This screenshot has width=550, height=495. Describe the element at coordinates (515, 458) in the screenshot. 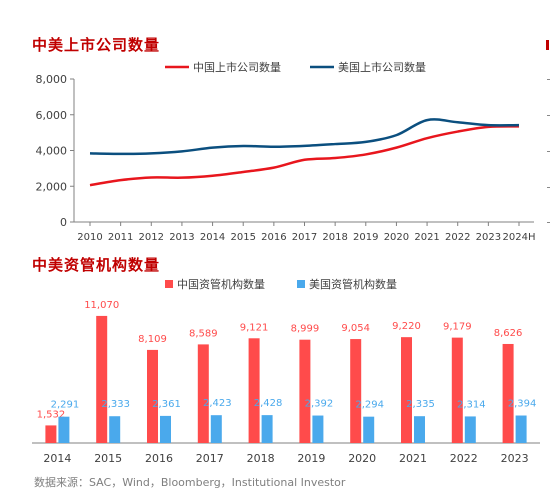

I see `bar-x-tick-label: 2023` at that location.